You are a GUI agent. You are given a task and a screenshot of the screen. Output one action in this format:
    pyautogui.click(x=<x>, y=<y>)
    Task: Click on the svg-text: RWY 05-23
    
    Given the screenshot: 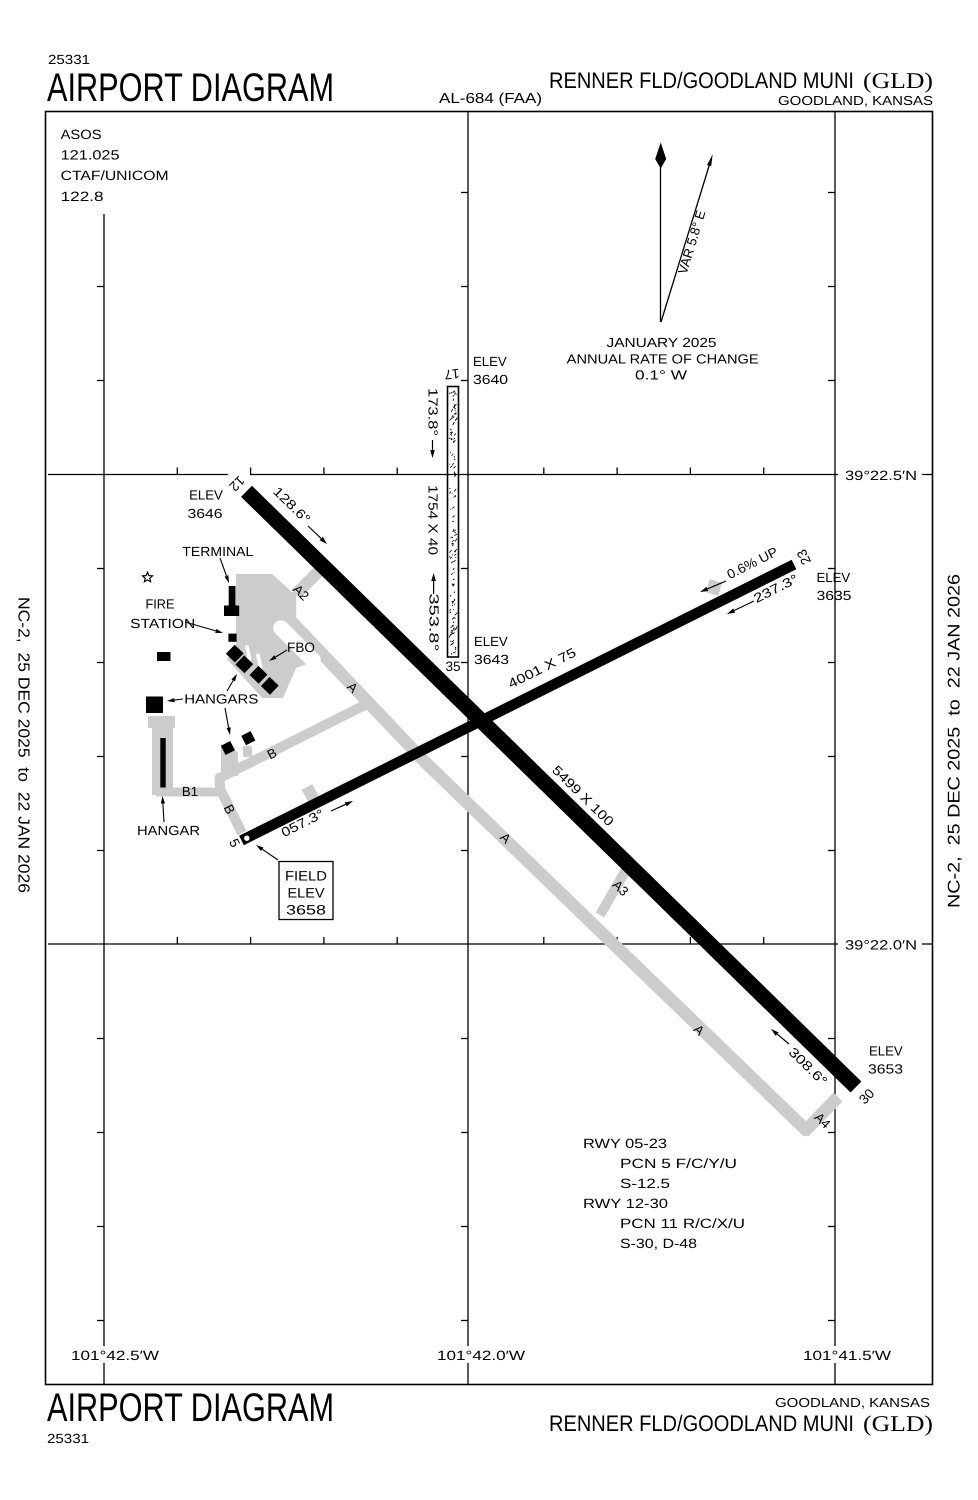 What is the action you would take?
    pyautogui.click(x=625, y=1143)
    